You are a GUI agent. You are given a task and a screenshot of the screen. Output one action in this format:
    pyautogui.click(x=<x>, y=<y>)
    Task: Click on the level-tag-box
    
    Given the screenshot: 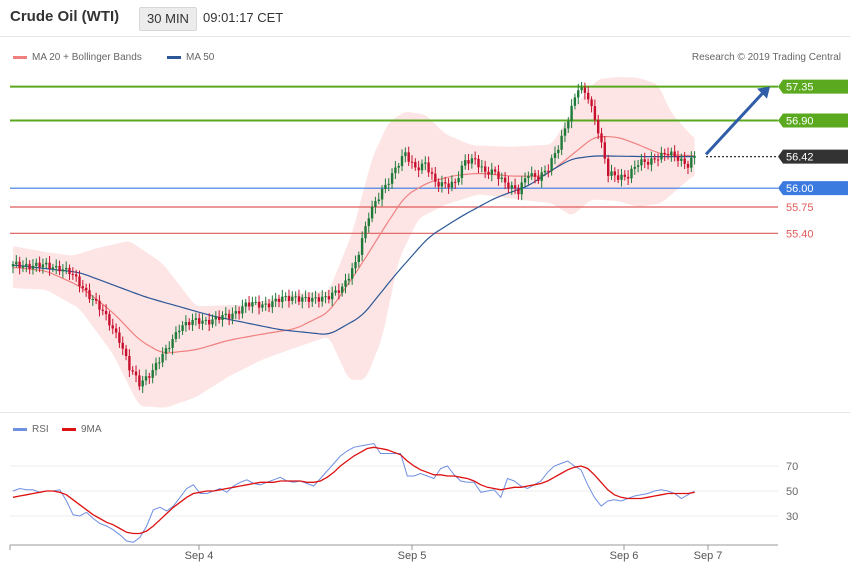 What is the action you would take?
    pyautogui.click(x=813, y=86)
    